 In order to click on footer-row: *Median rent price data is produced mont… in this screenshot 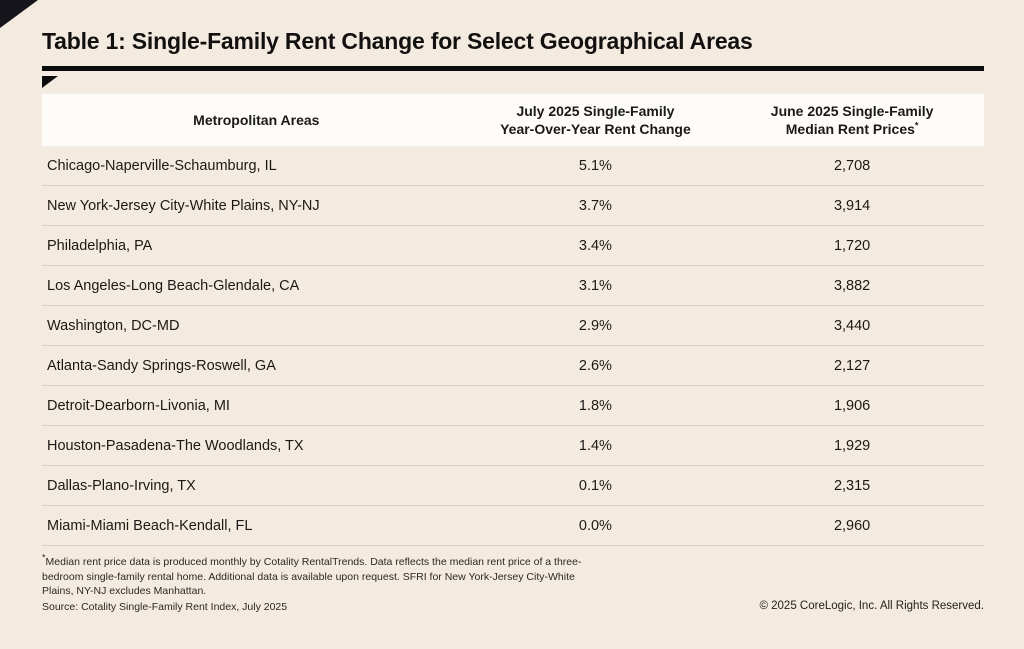, I will do `click(513, 582)`.